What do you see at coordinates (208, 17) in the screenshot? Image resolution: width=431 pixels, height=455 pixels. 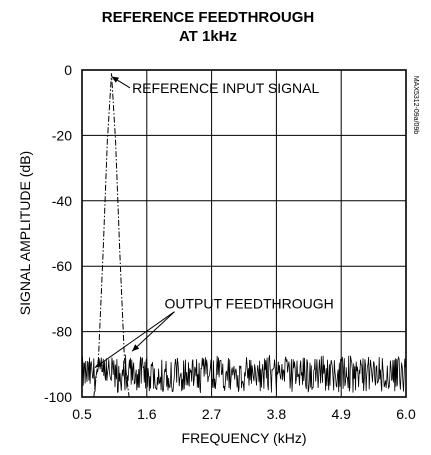 I see `chart-title: REFERENCE FEEDTHROUGH` at bounding box center [208, 17].